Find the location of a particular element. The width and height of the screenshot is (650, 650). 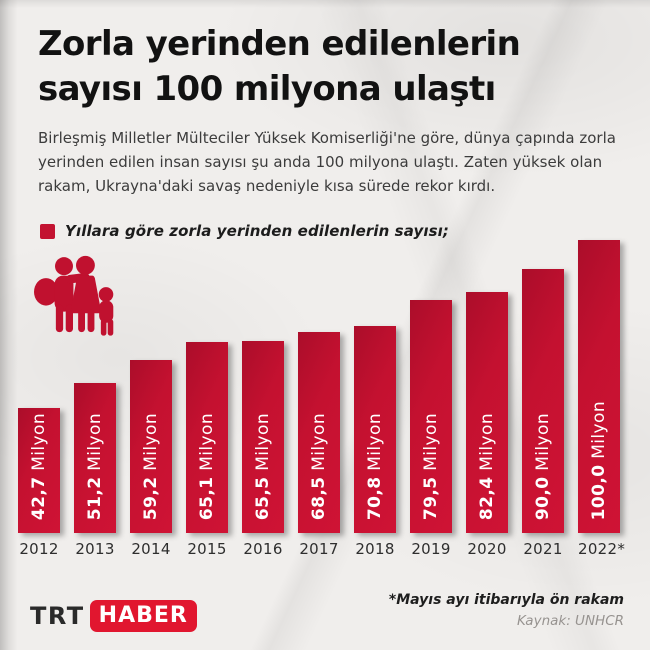

footnote-note: *Mayıs ayı itibarıyla ön rakam is located at coordinates (506, 600).